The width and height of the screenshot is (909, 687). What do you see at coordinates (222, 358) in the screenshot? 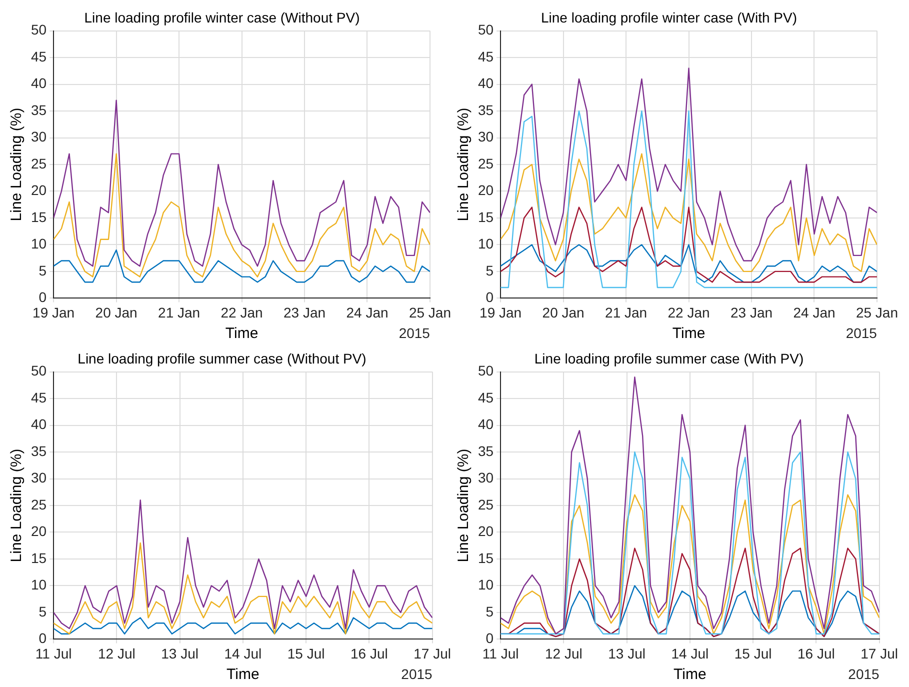
I see `chart-title: Line loading profile summer case (Without PV)` at bounding box center [222, 358].